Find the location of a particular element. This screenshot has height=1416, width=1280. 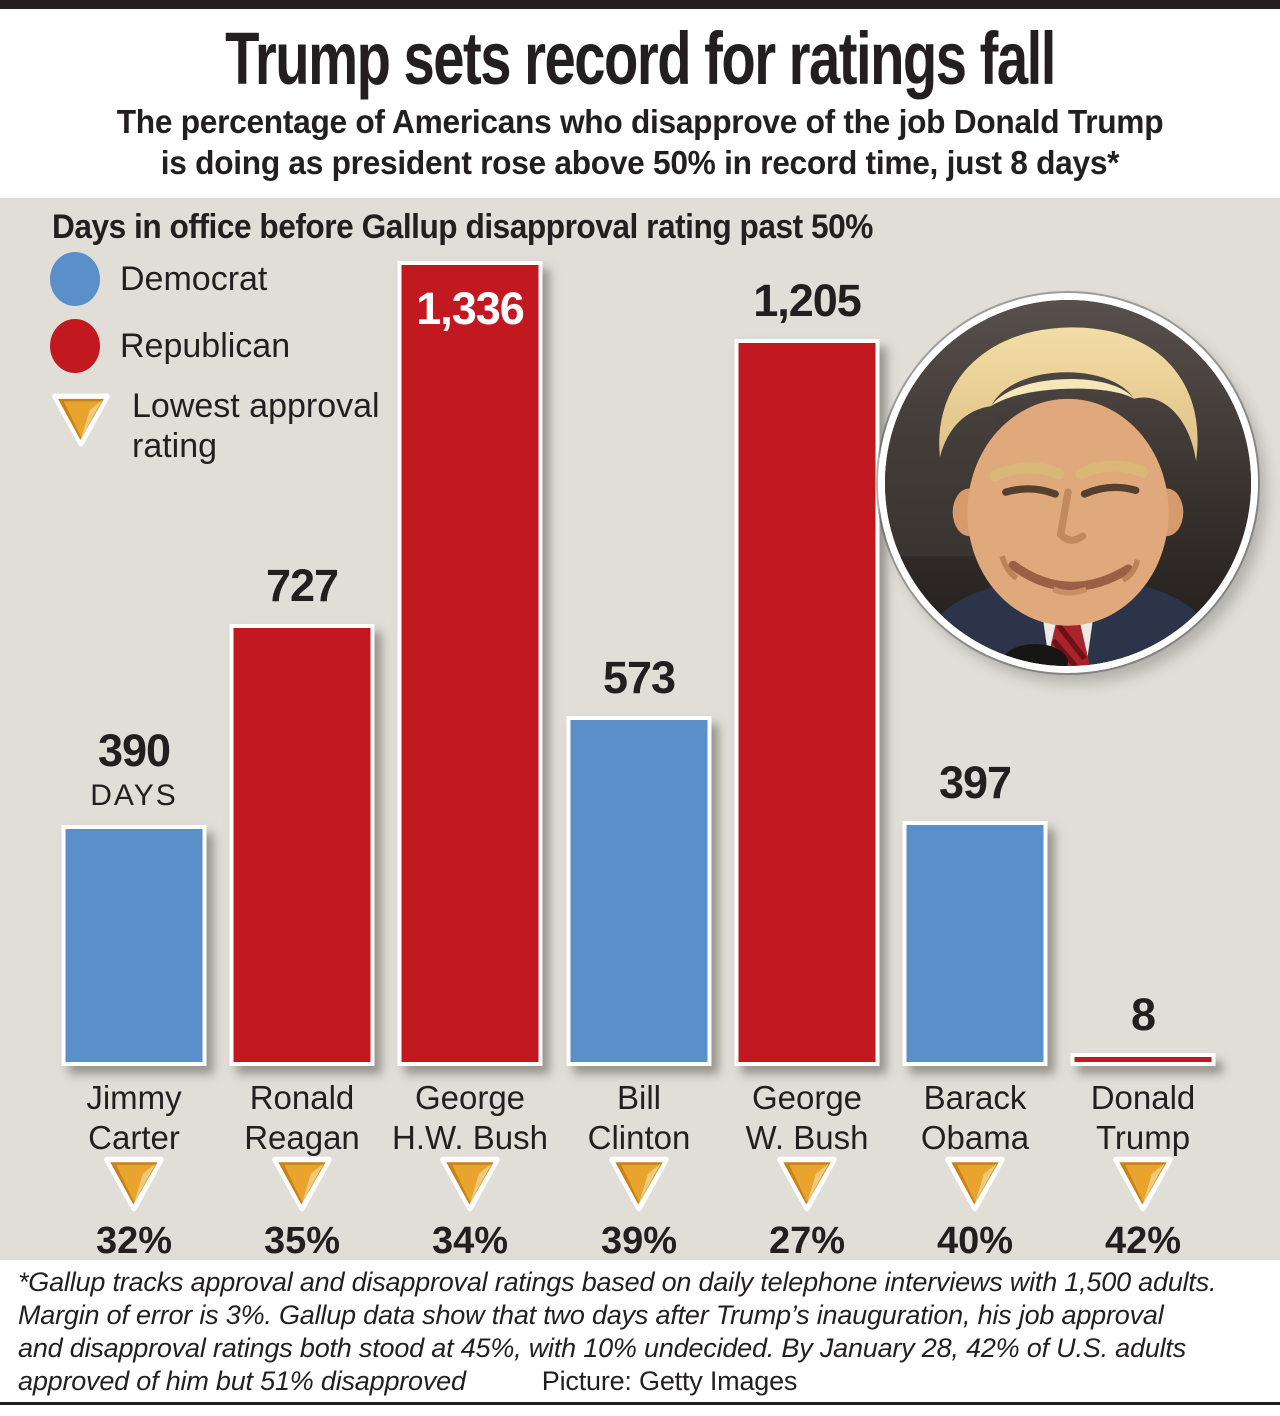

lowest-approval-value: 32% is located at coordinates (134, 1241).